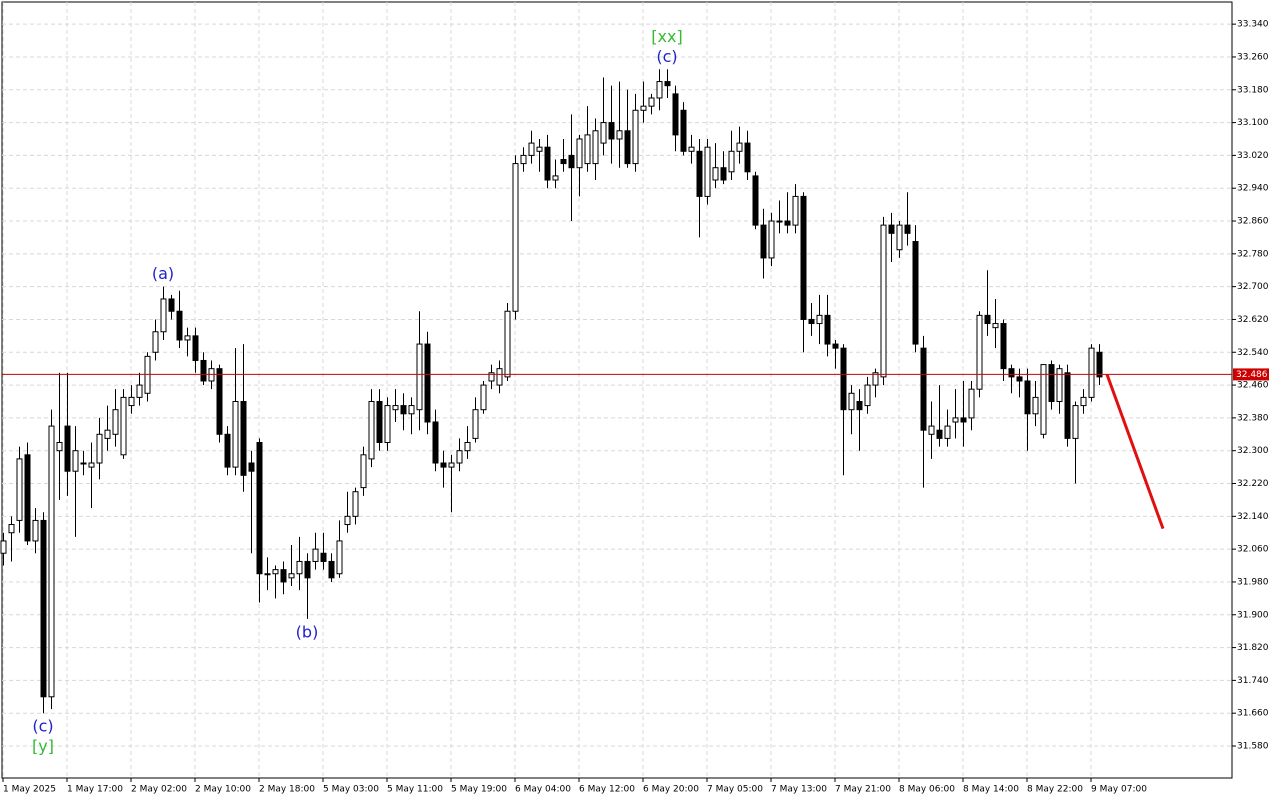  What do you see at coordinates (159, 790) in the screenshot?
I see `x-tick-label: 2 May 02:00` at bounding box center [159, 790].